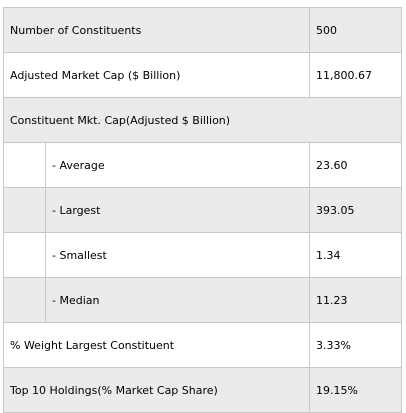  Describe the element at coordinates (156, 75) in the screenshot. I see `row-label: Adjusted Market Cap ($ Billion)` at that location.